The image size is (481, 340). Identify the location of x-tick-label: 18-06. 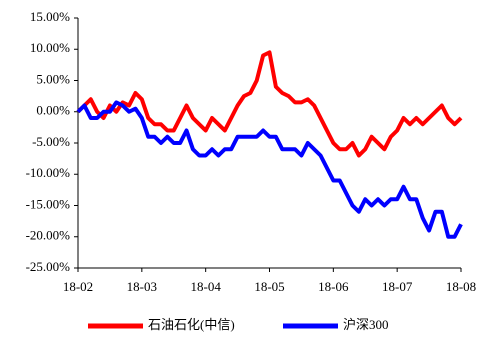
(333, 286).